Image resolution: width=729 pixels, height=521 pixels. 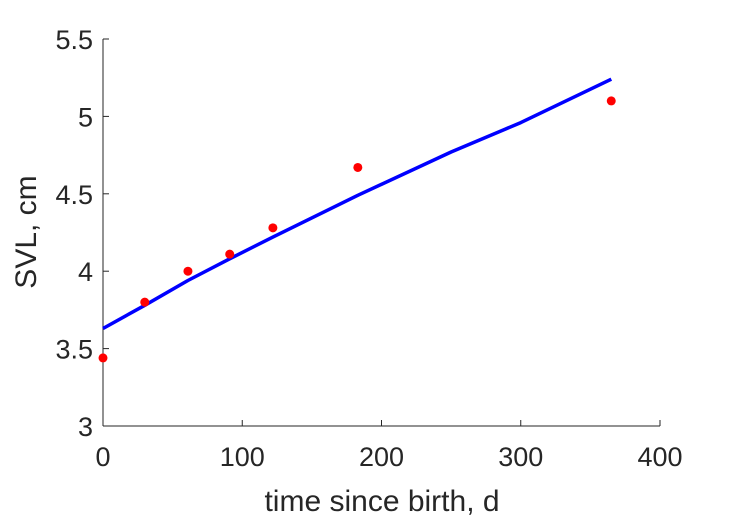 I want to click on y-tick-label: 4.5, so click(x=74, y=195).